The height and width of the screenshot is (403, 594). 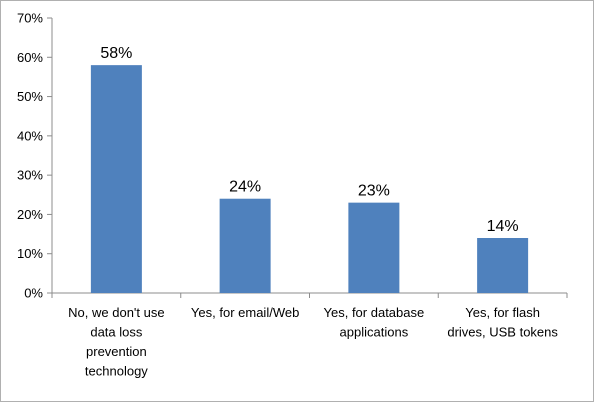 What do you see at coordinates (245, 187) in the screenshot?
I see `data-label: 24%` at bounding box center [245, 187].